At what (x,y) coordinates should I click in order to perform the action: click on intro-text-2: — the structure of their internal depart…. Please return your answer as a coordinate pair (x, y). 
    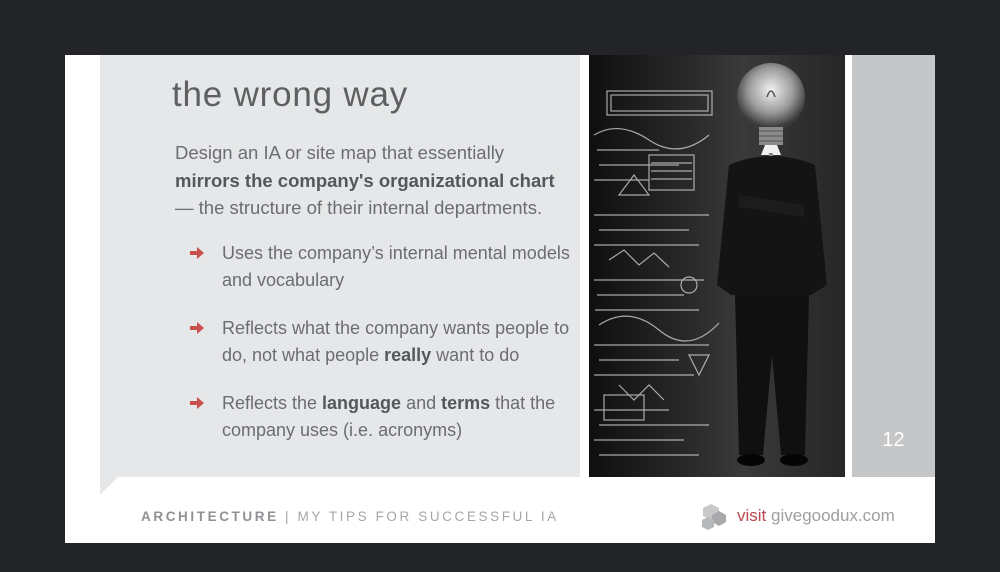
    Looking at the image, I should click on (359, 207).